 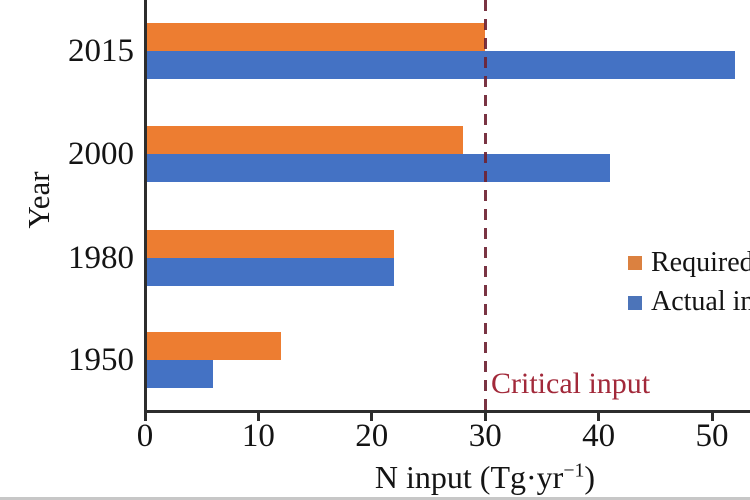 I want to click on bar-required-input-1980, so click(x=270, y=243).